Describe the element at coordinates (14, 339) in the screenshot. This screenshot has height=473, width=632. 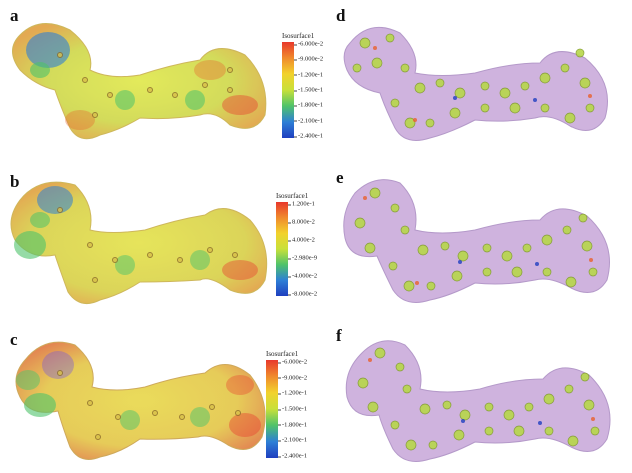
I see `panel-label-c: c` at that location.